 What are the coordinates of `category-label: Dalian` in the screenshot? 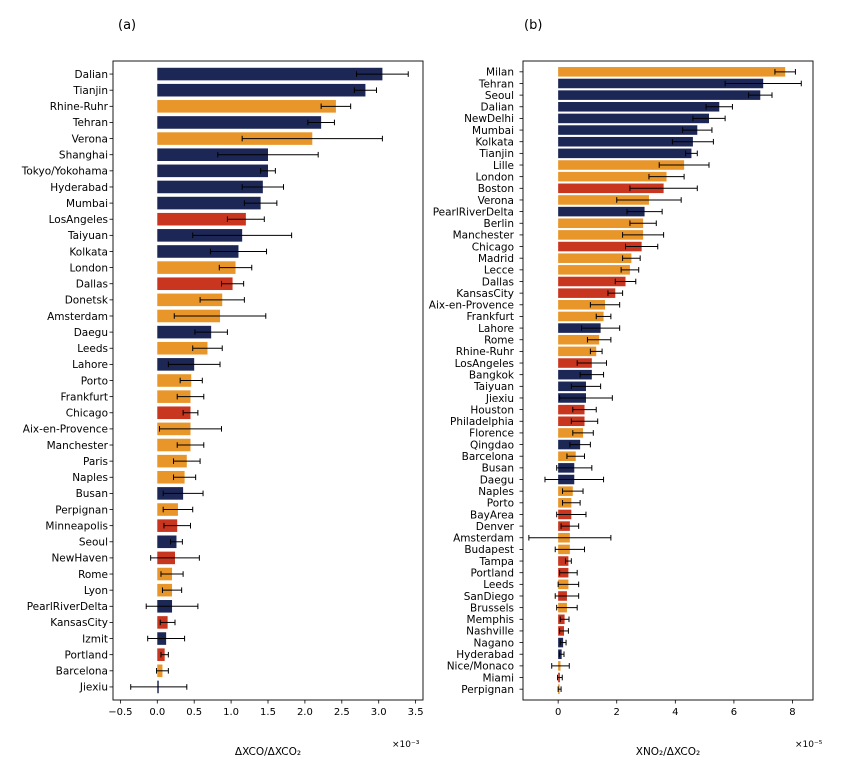 It's located at (497, 108).